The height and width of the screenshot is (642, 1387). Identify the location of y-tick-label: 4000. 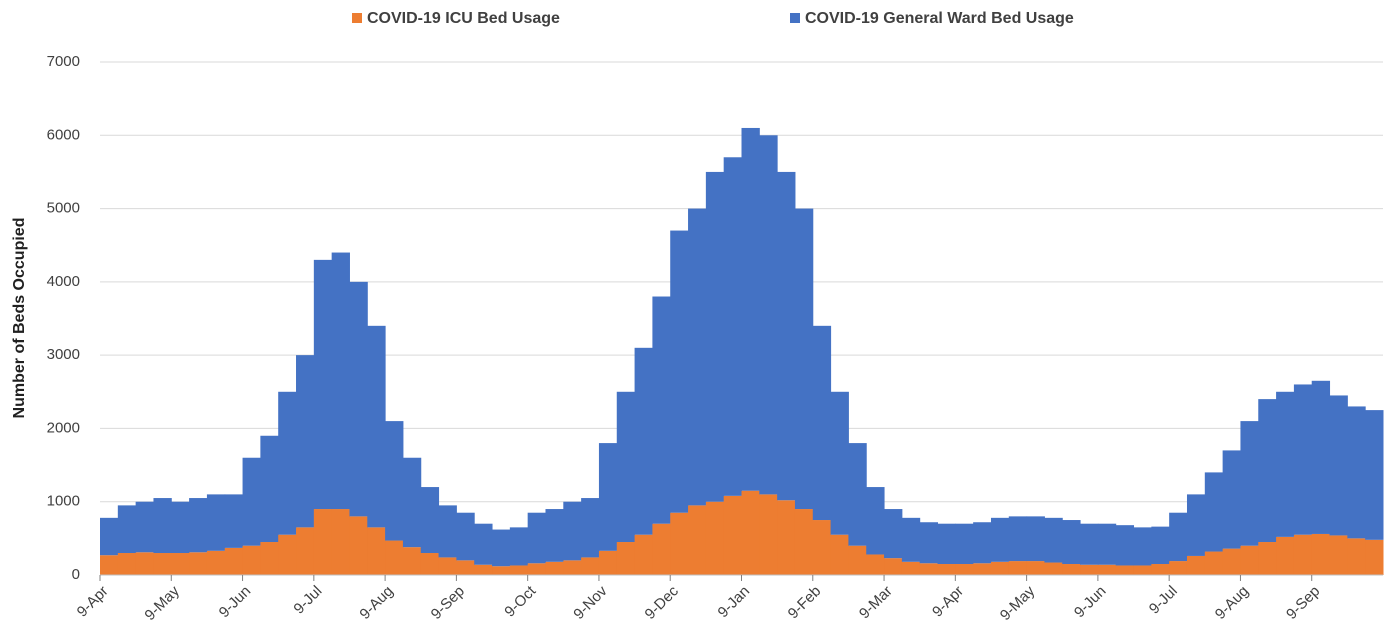
(63, 281).